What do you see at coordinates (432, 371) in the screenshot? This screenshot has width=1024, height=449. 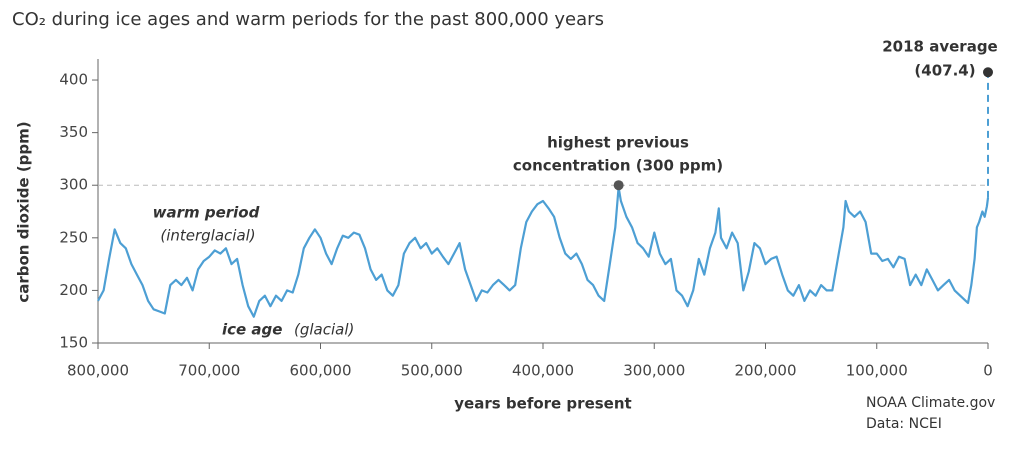 I see `x-tick-label: 500,000` at bounding box center [432, 371].